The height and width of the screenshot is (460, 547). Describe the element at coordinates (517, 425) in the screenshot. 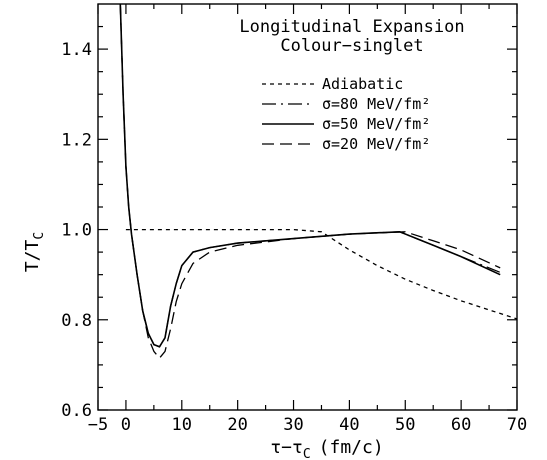

I see `x-tick-label: 70` at that location.